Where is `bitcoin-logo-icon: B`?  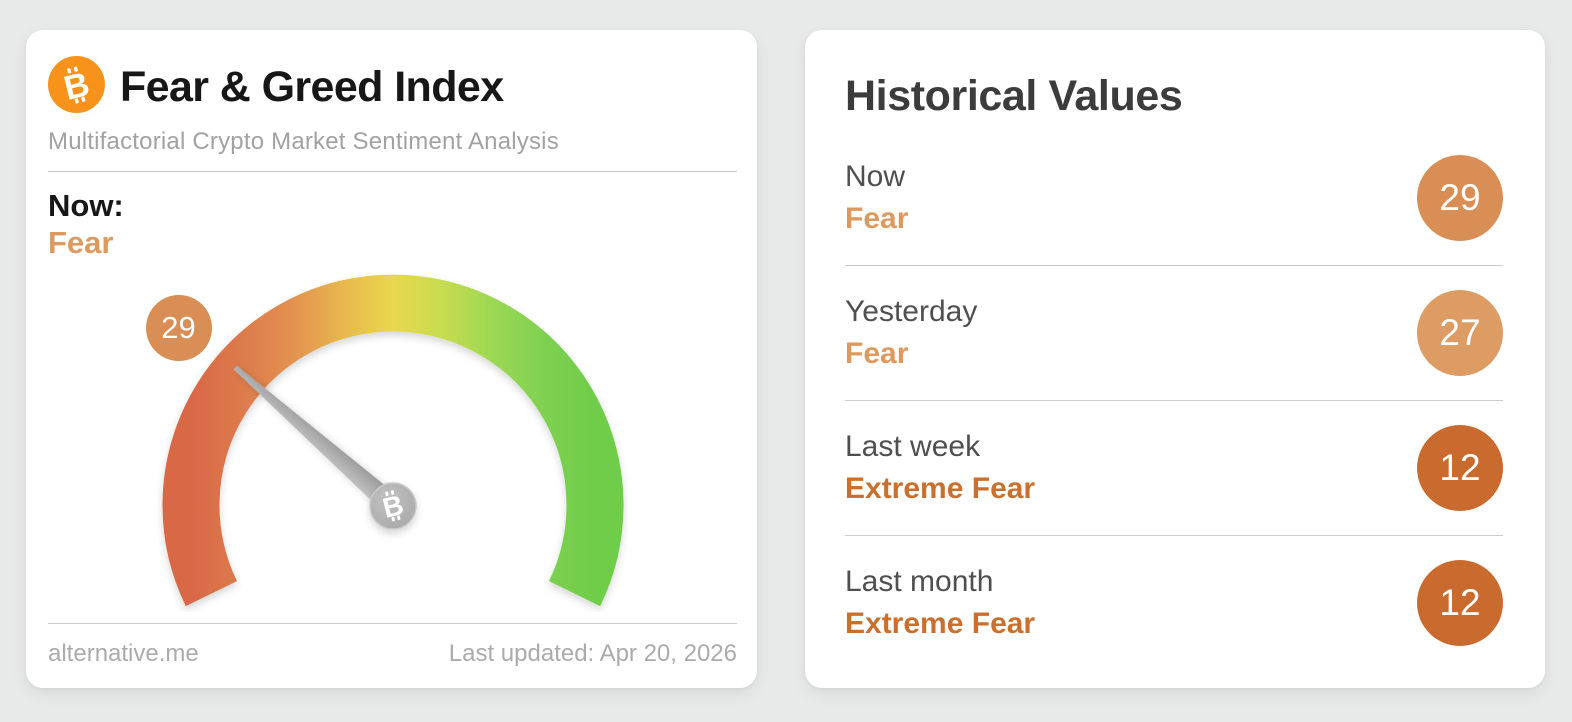
bitcoin-logo-icon: B is located at coordinates (76, 87).